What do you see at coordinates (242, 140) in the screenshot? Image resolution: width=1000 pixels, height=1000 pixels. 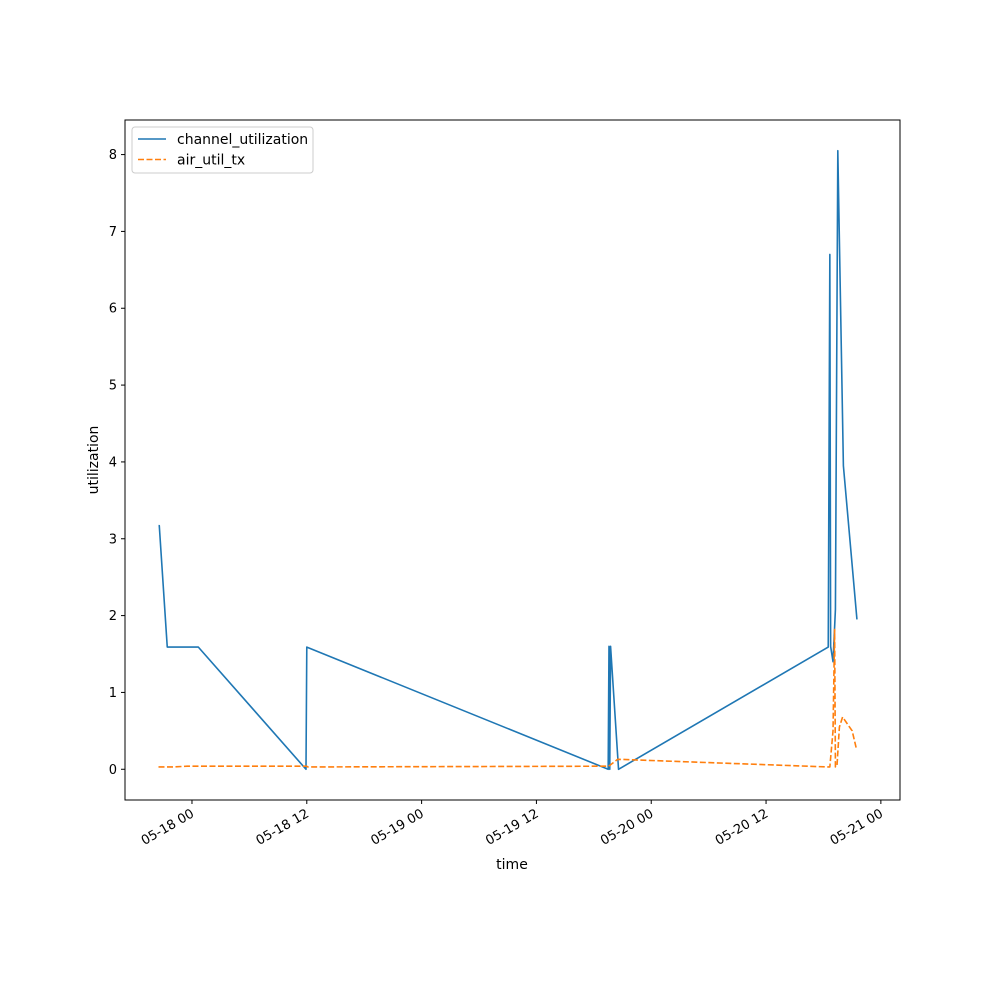 I see `legend-label-channel-utilization: channel_utilization` at bounding box center [242, 140].